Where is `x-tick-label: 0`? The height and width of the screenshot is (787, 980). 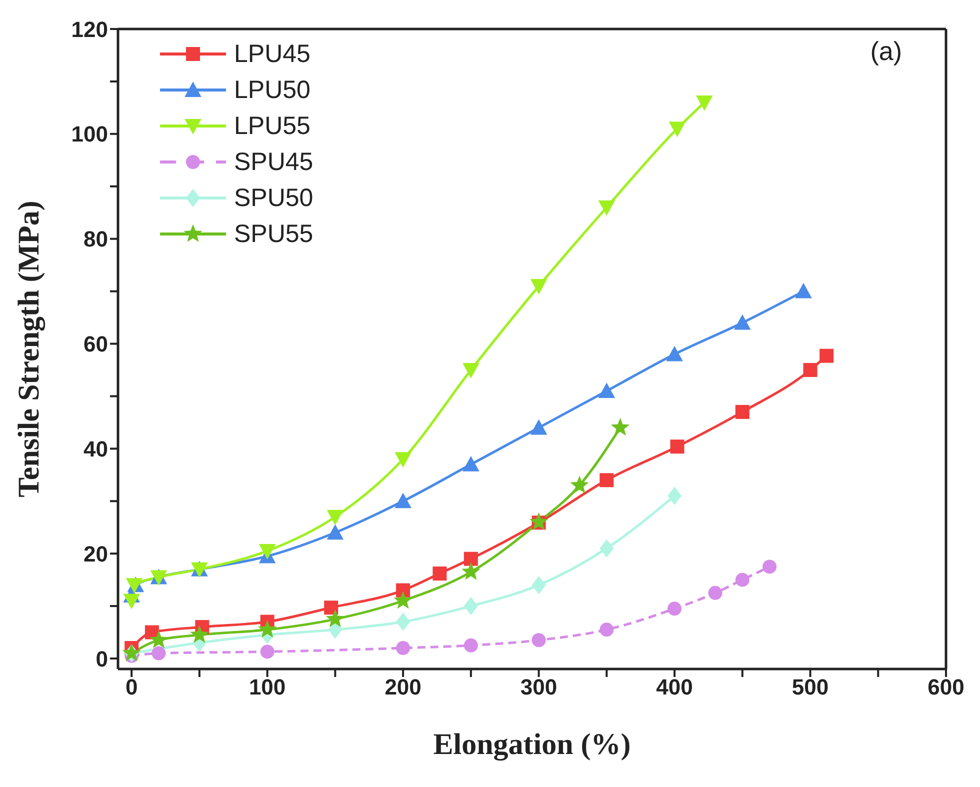
x-tick-label: 0 is located at coordinates (131, 687).